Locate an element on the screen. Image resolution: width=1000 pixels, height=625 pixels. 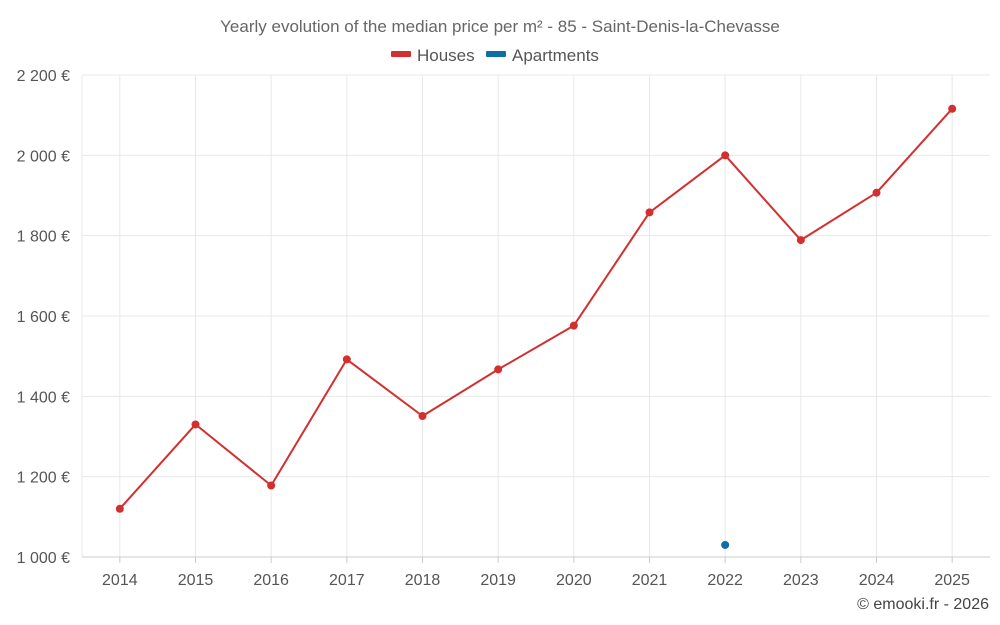
data-point-apartments-2022 is located at coordinates (725, 544).